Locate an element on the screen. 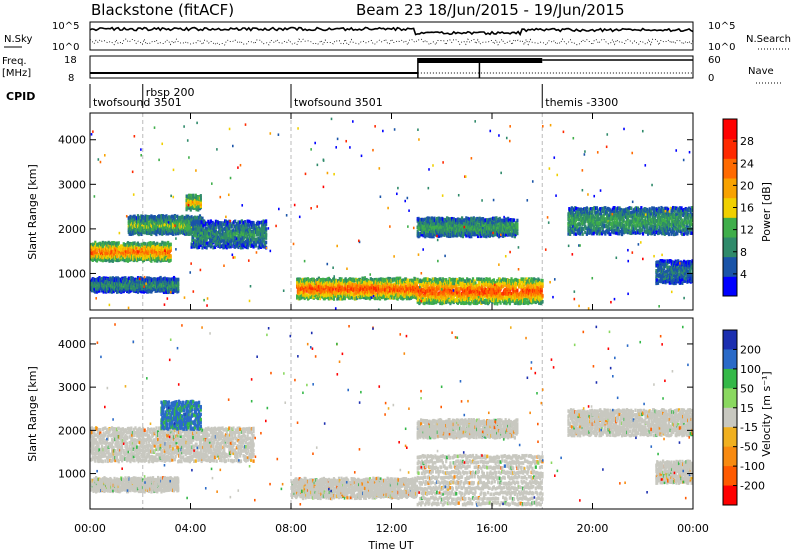 This screenshot has height=554, width=800. station-title: Blackstone (fitACF) is located at coordinates (162, 10).